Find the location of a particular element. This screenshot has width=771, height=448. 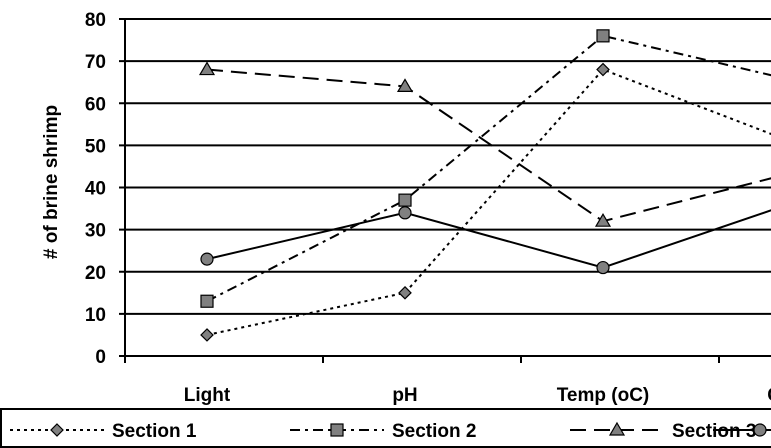

legend-label: Section 2 is located at coordinates (434, 431).